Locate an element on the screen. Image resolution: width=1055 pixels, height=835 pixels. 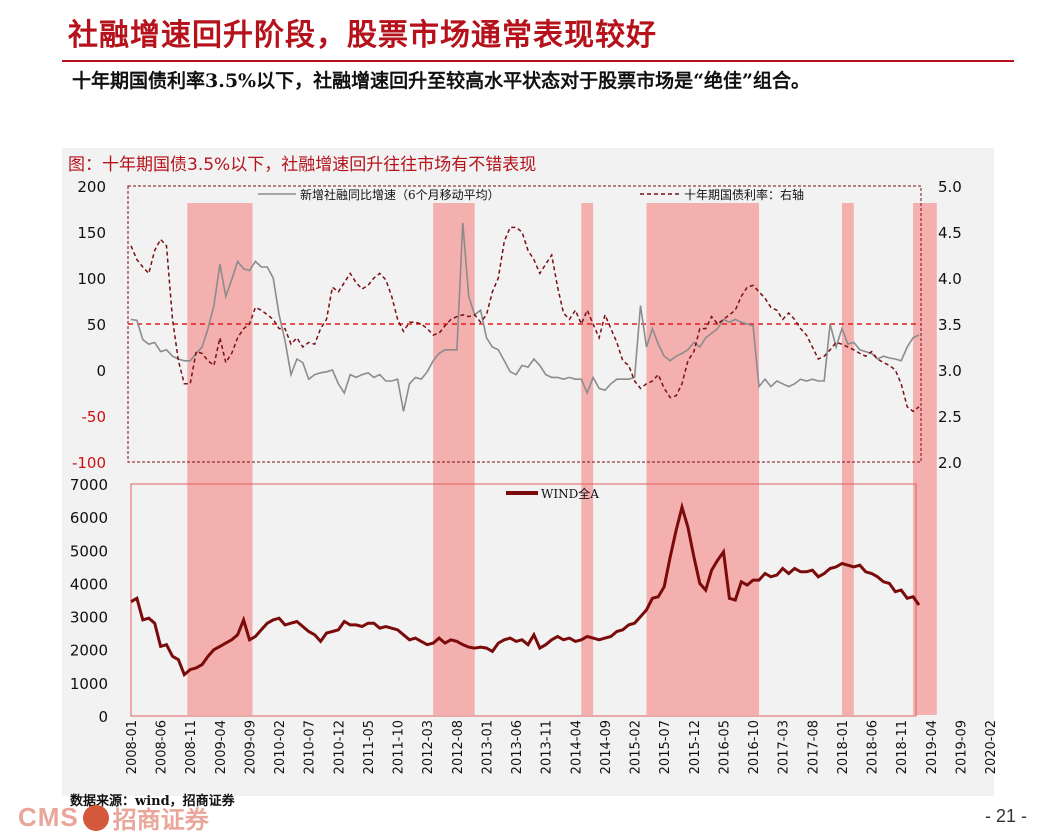
x-tick-label: 2015-12 is located at coordinates (695, 747).